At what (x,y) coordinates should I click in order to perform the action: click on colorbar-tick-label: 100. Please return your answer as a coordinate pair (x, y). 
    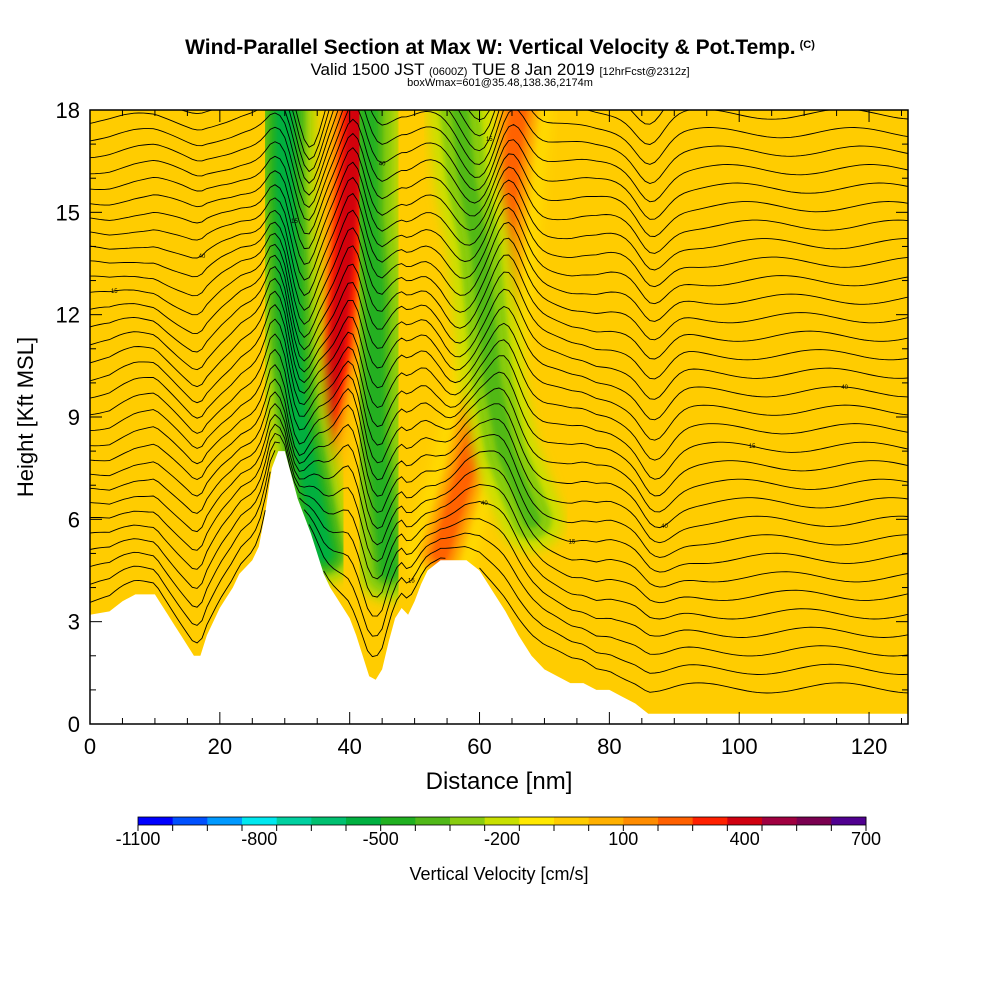
    Looking at the image, I should click on (623, 839).